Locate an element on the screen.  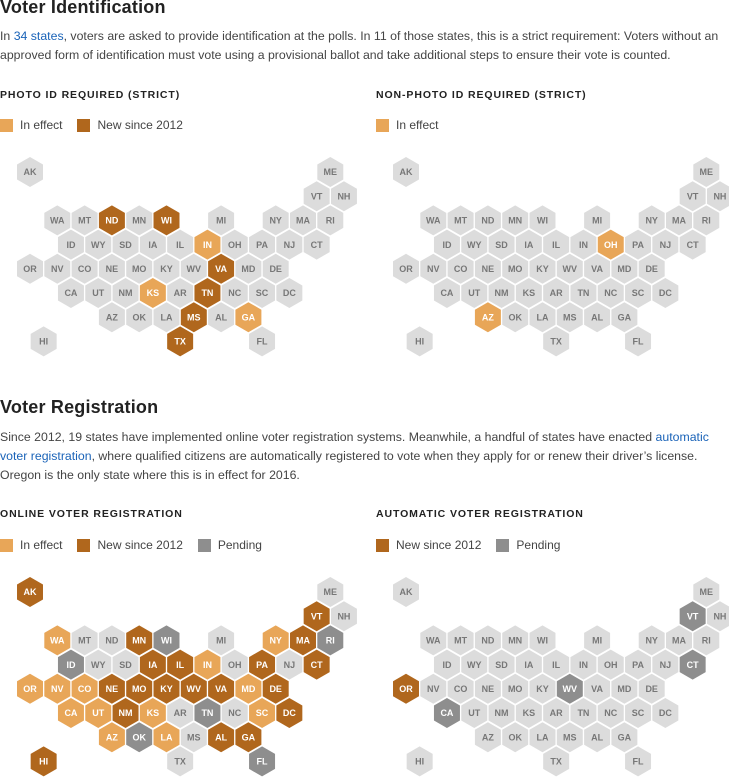
state-hex-fl: FL is located at coordinates (638, 761).